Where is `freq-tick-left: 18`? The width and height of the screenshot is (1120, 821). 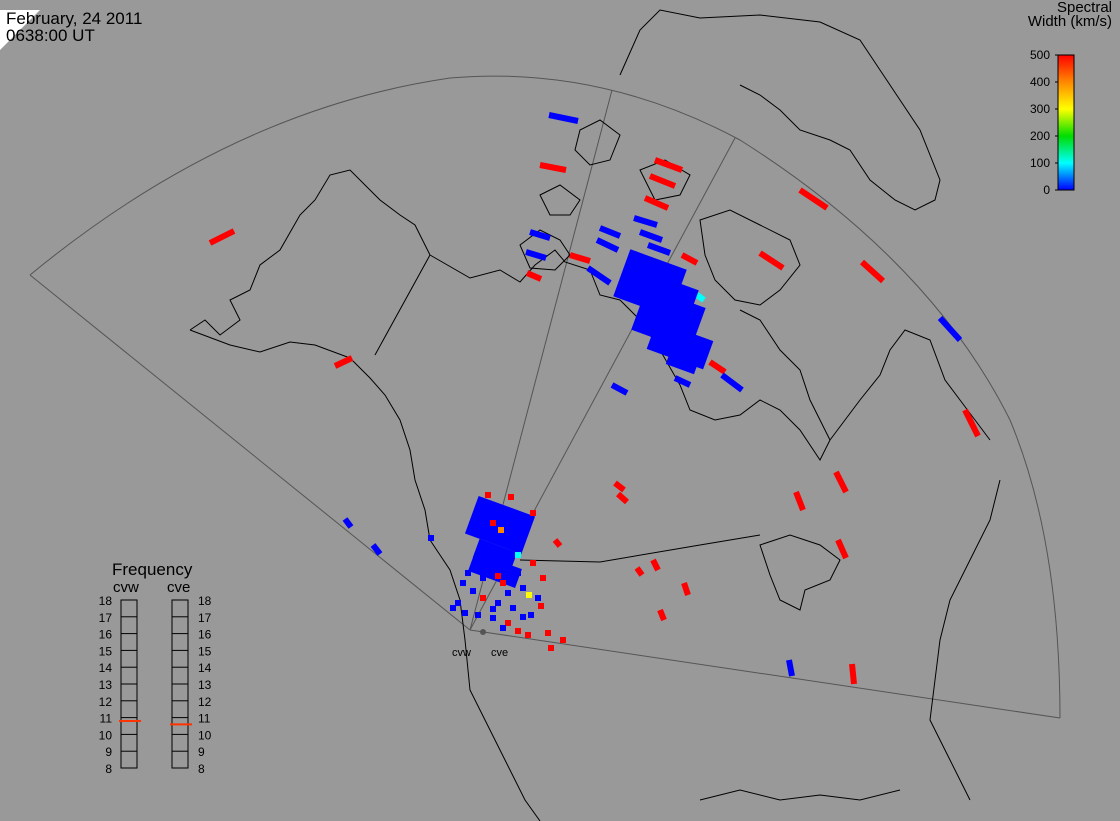
freq-tick-left: 18 is located at coordinates (106, 601).